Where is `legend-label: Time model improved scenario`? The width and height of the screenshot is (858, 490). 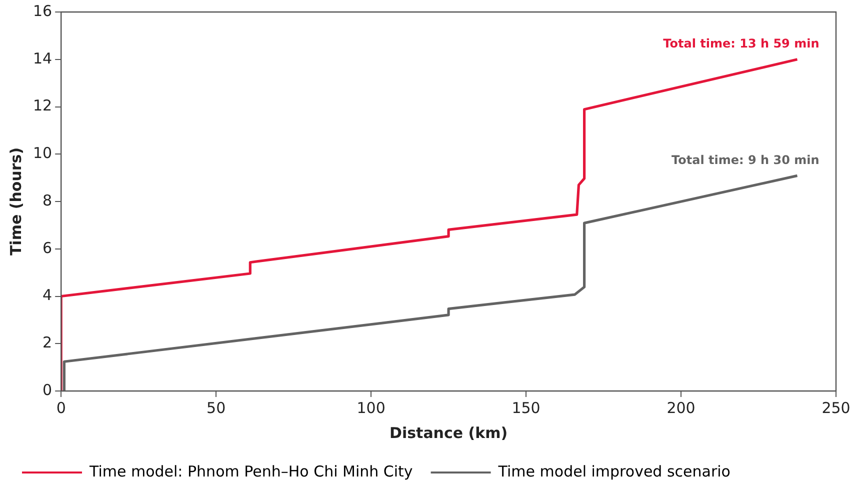
legend-label: Time model improved scenario is located at coordinates (613, 471).